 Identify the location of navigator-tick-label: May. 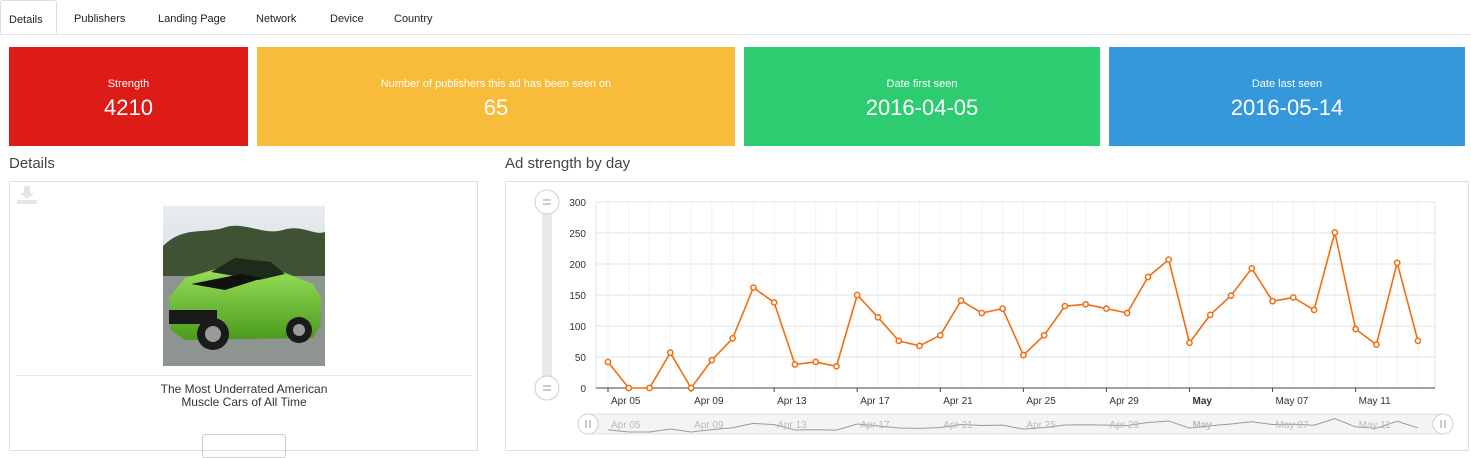
(1202, 425).